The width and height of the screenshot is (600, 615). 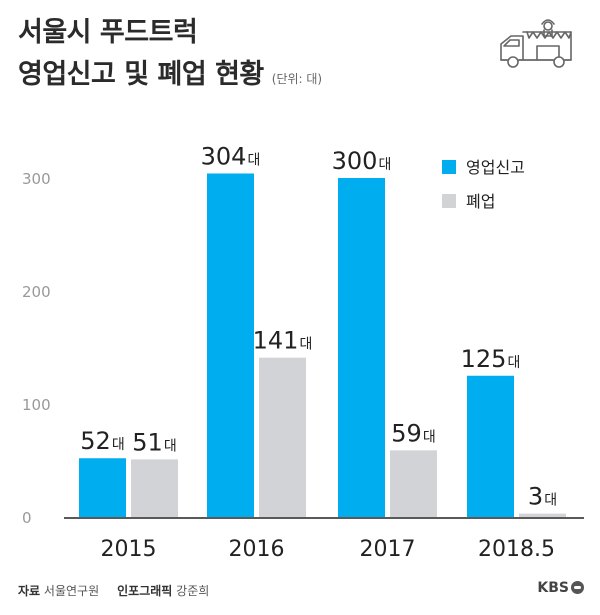 What do you see at coordinates (362, 161) in the screenshot?
I see `data-label: 300대` at bounding box center [362, 161].